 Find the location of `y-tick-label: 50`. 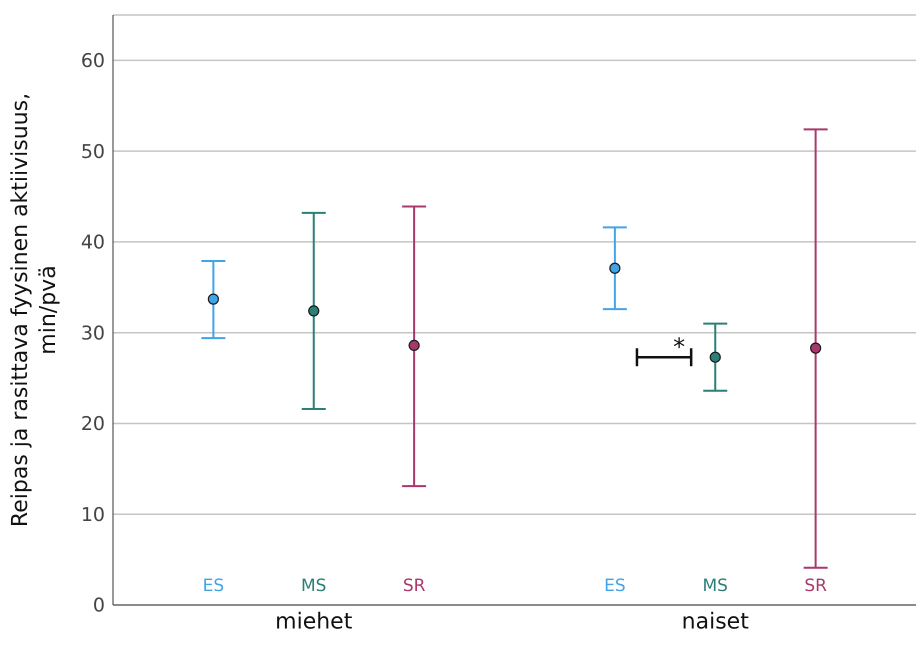

y-tick-label: 50 is located at coordinates (92, 151).